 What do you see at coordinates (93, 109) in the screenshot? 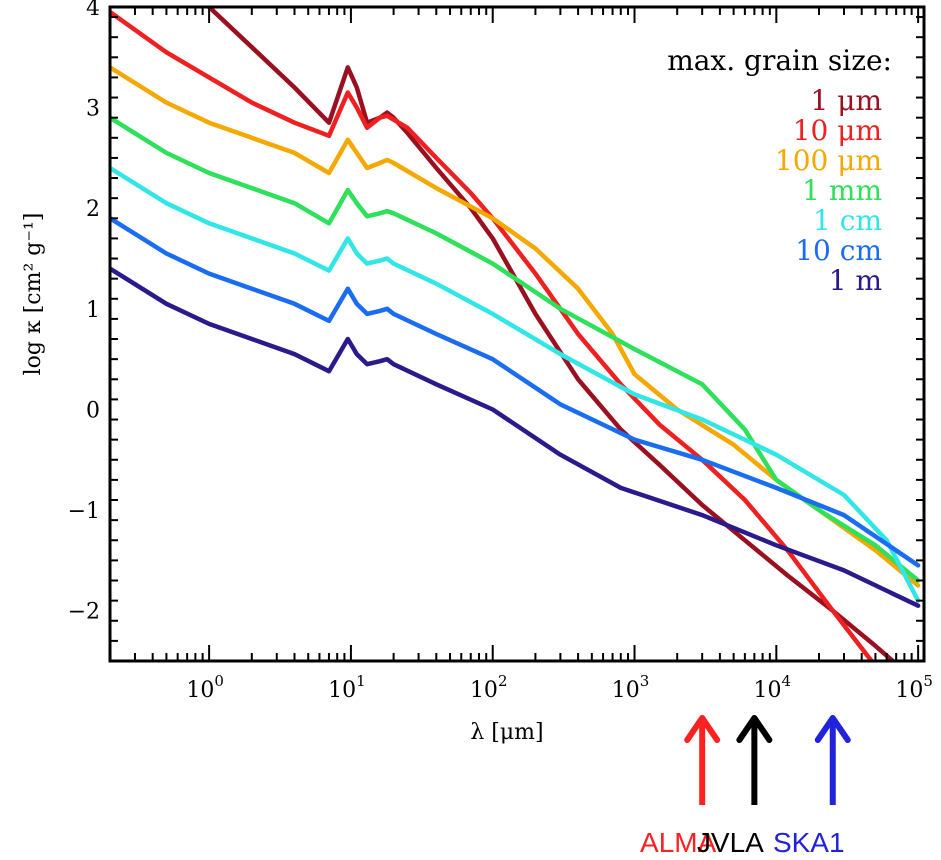
I see `y-tick-label: 3` at bounding box center [93, 109].